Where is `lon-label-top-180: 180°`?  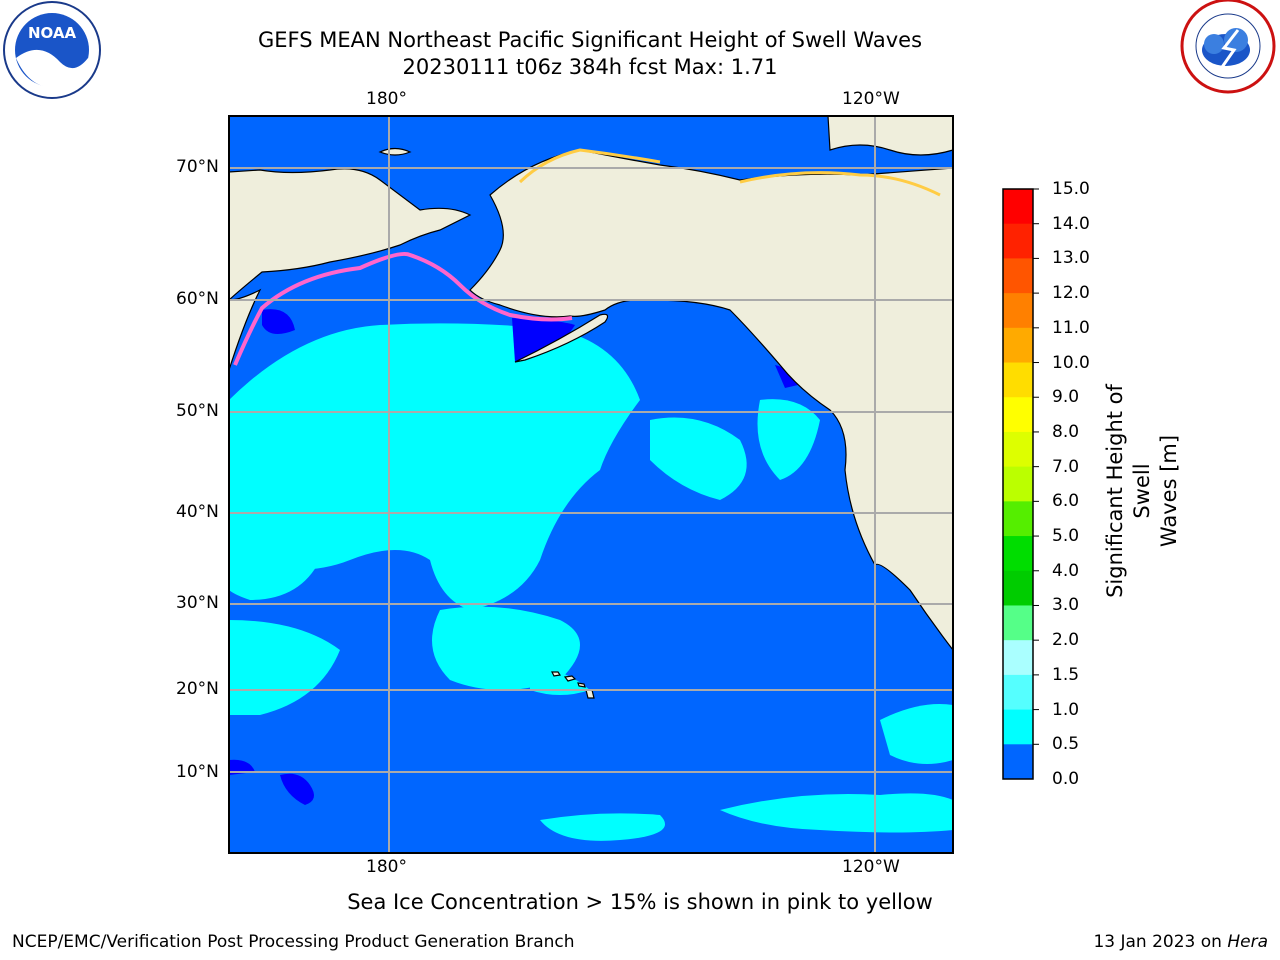
lon-label-top-180: 180° is located at coordinates (386, 99).